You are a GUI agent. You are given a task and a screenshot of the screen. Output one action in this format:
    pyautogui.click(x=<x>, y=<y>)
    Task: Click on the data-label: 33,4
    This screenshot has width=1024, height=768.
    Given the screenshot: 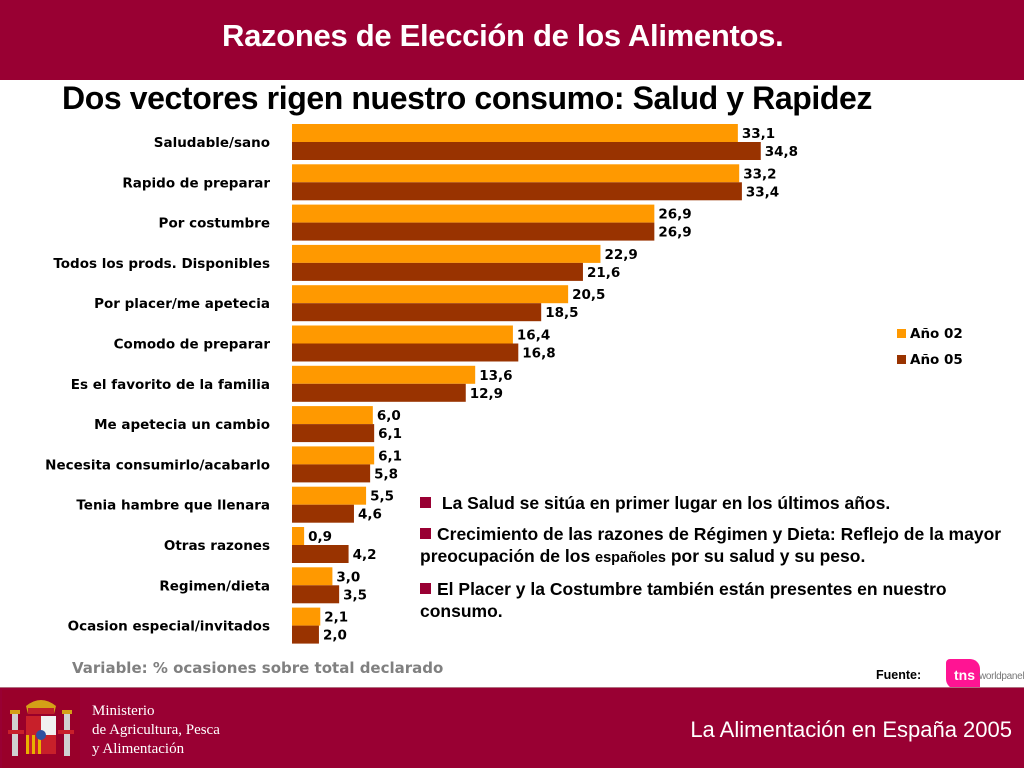 What is the action you would take?
    pyautogui.click(x=762, y=192)
    